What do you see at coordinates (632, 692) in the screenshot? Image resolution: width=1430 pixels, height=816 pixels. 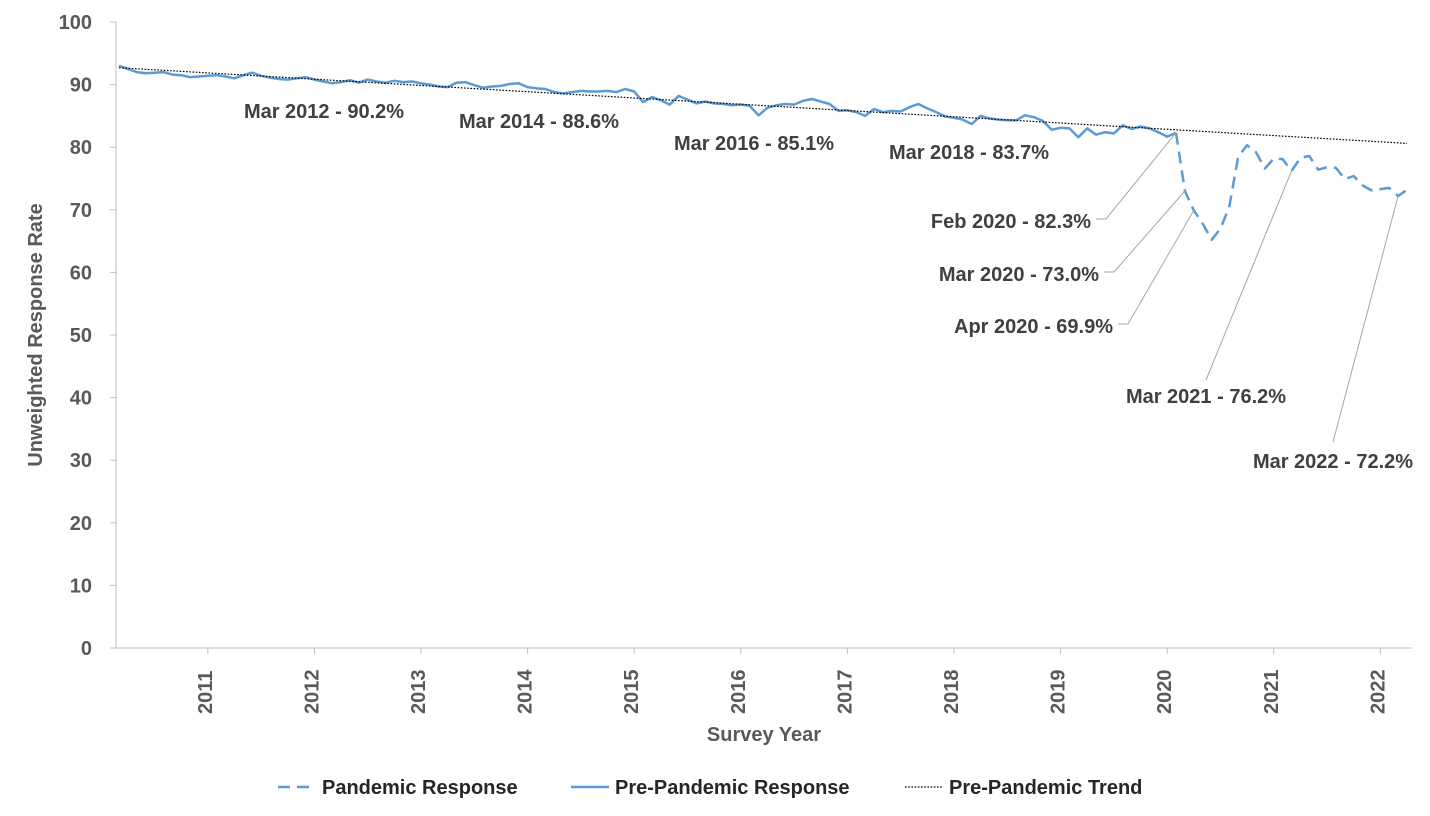 I see `x-tick-label: 2015` at bounding box center [632, 692].